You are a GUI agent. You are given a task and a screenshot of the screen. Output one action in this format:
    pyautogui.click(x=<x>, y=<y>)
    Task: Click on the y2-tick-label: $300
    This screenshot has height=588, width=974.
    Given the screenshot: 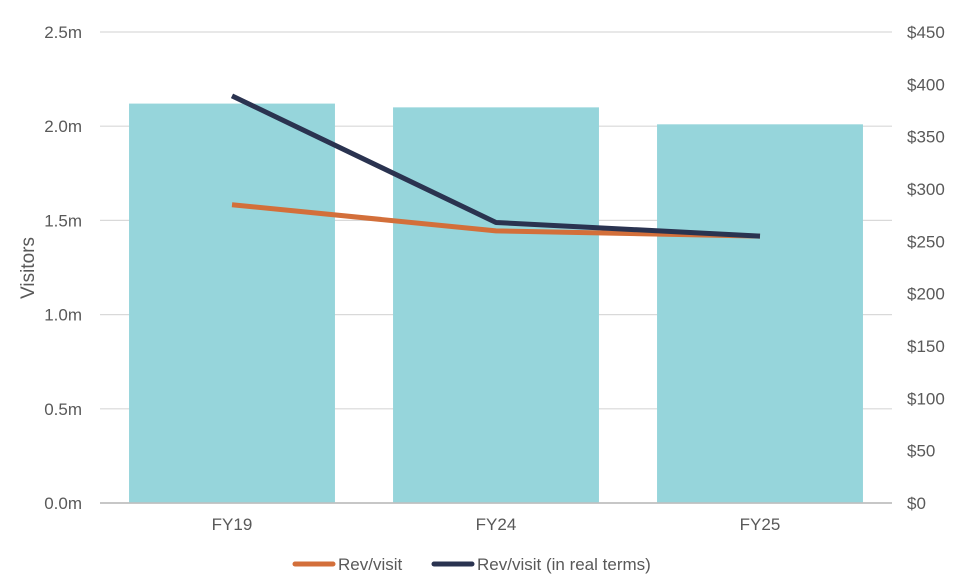 What is the action you would take?
    pyautogui.click(x=926, y=189)
    